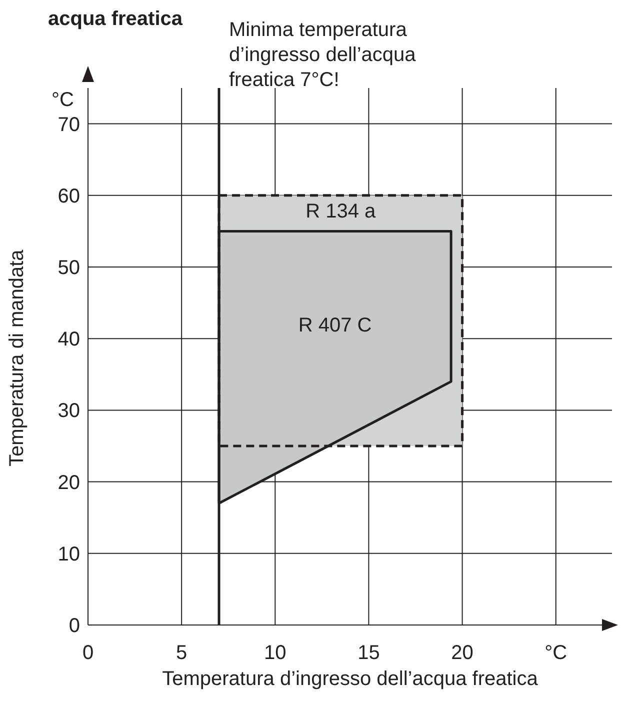  Describe the element at coordinates (88, 653) in the screenshot. I see `x-tick-label: 0` at that location.